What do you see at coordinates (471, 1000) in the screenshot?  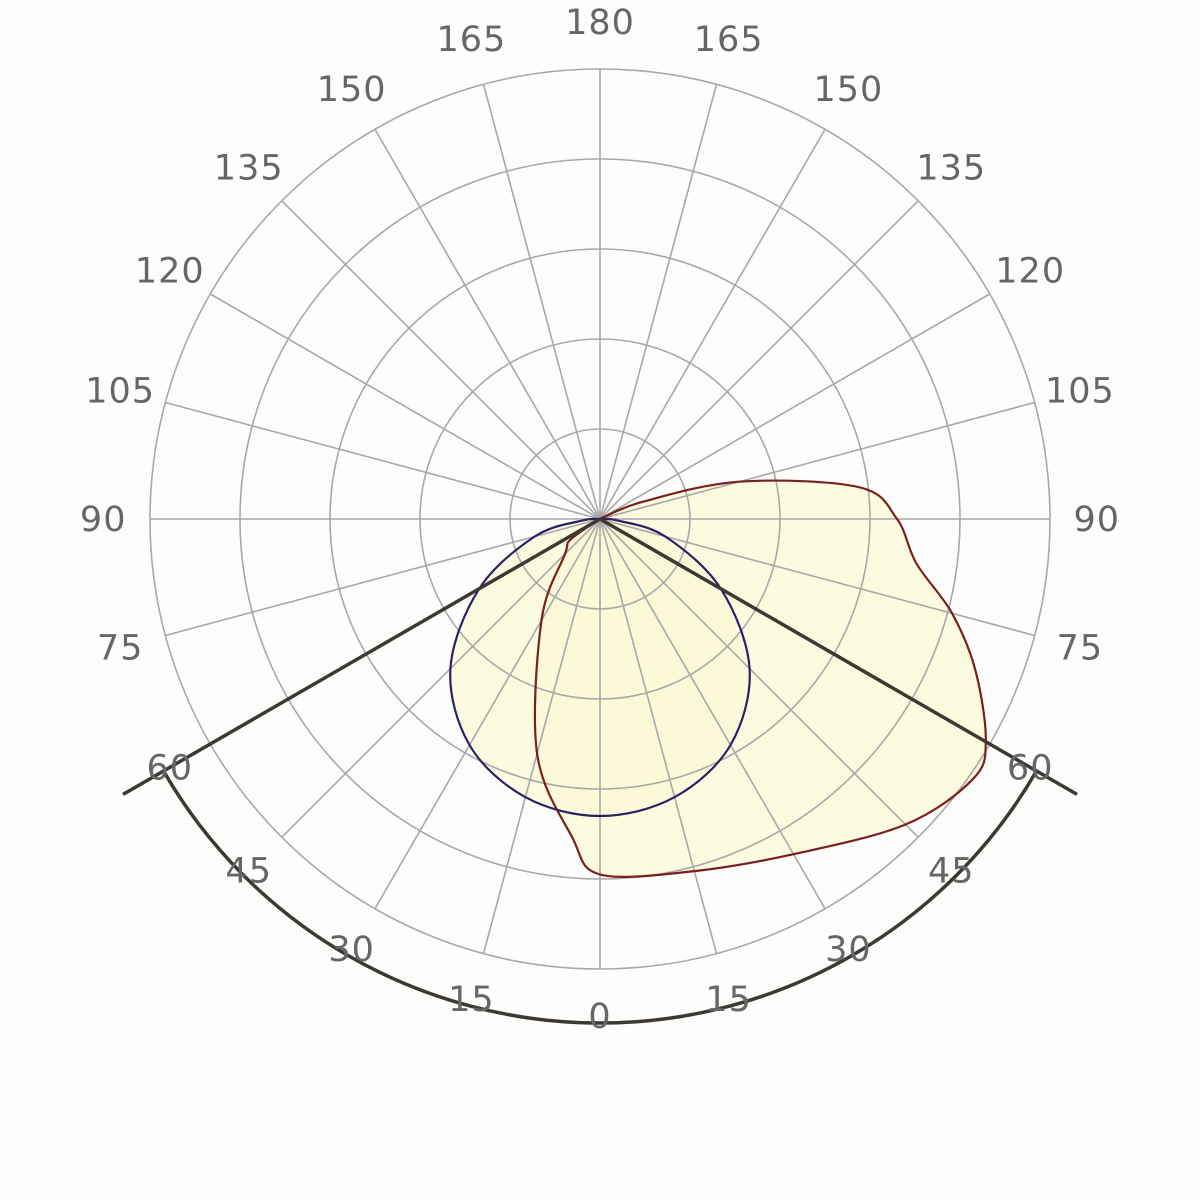 I see `tick-label-left-15: 15` at bounding box center [471, 1000].